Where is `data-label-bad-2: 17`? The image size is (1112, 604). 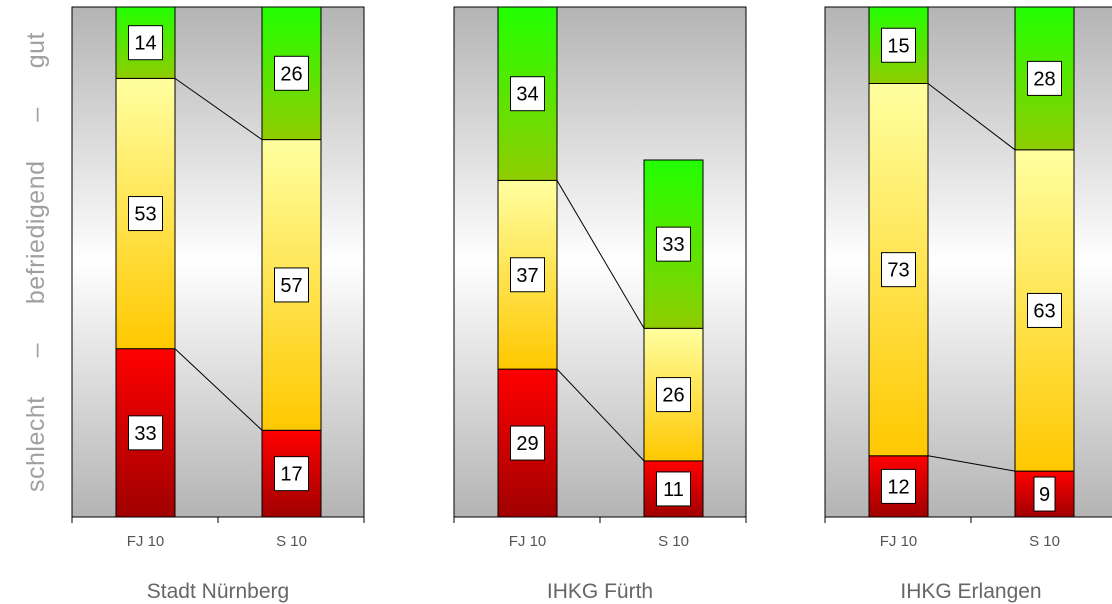
data-label-bad-2: 17 is located at coordinates (291, 475).